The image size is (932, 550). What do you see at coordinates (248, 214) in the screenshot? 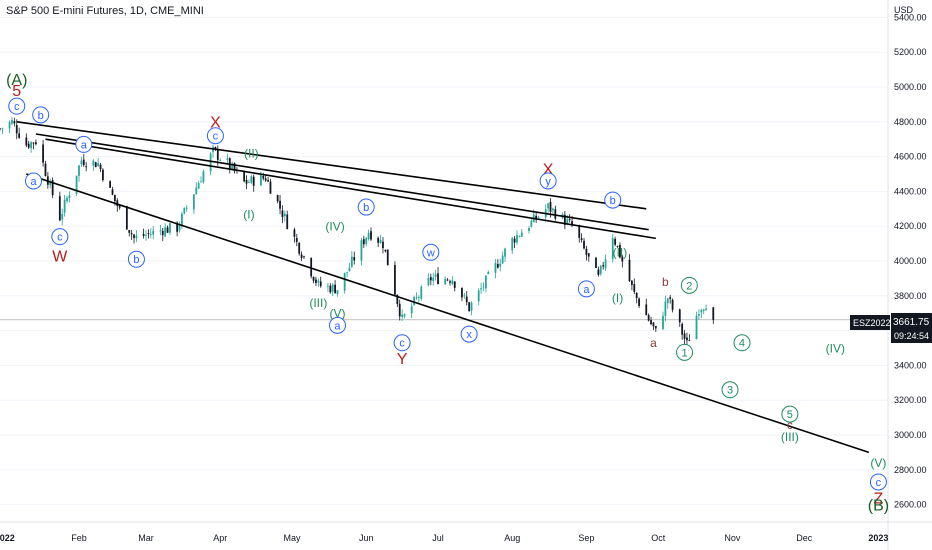
I see `wave-label-text: (I)` at bounding box center [248, 214].